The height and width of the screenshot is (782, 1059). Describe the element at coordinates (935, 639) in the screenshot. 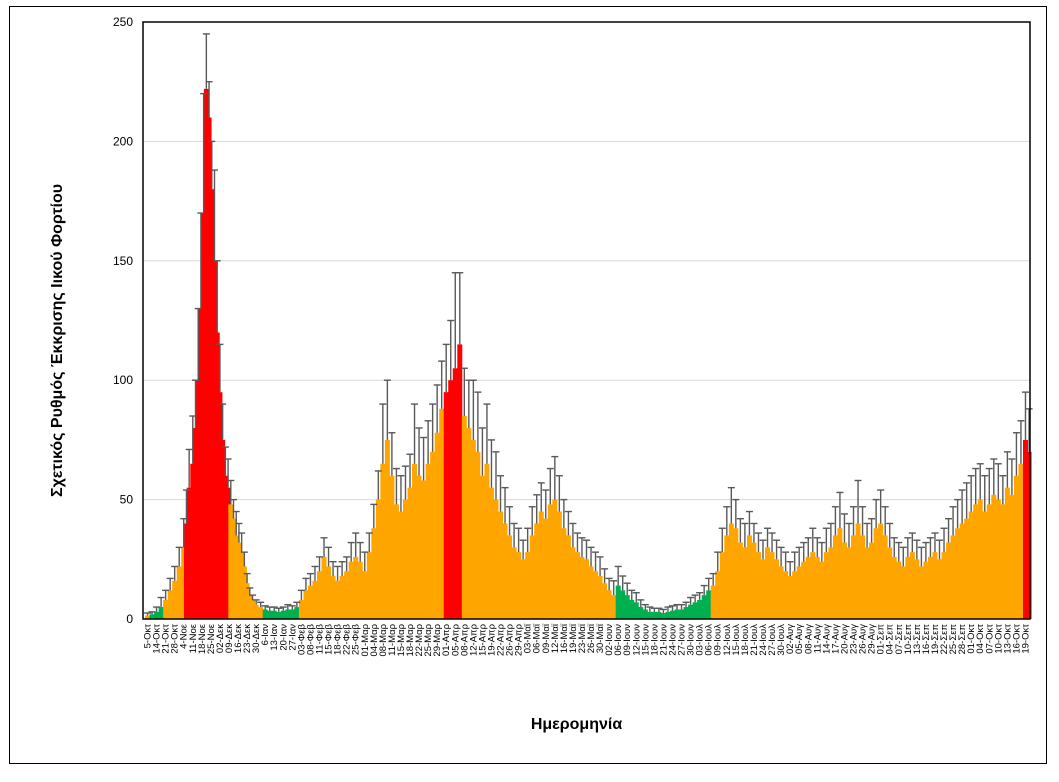

I see `x-tick-label: 19-Σεπ` at that location.